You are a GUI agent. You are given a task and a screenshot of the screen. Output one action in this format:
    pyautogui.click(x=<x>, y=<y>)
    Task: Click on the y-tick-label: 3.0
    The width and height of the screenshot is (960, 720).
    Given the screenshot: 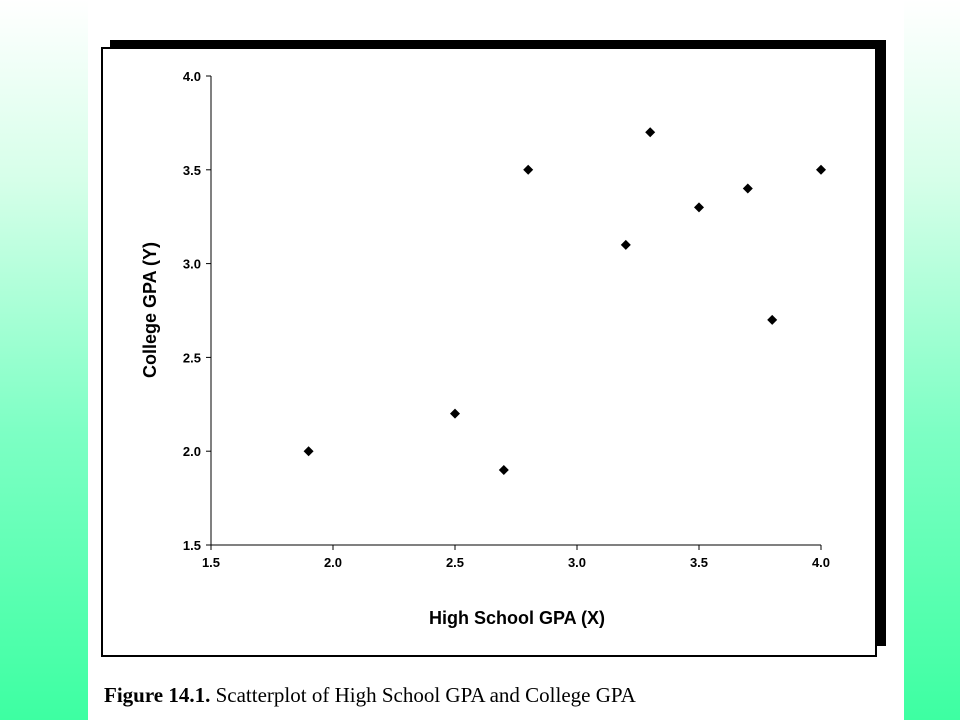 What is the action you would take?
    pyautogui.click(x=192, y=264)
    